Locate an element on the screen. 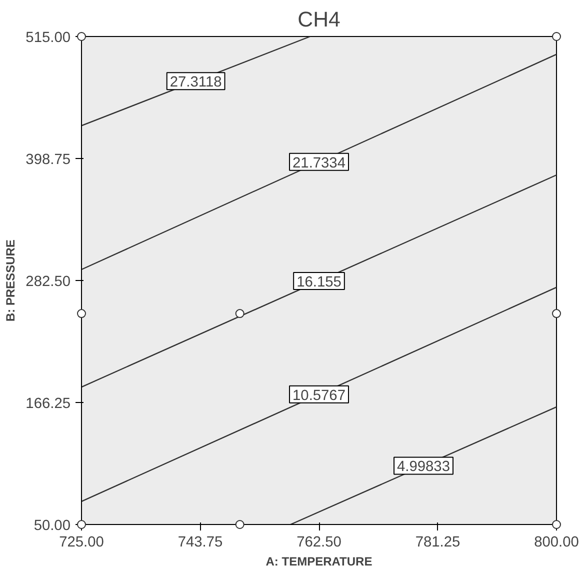 Image resolution: width=588 pixels, height=584 pixels. series-label: 10.5767 is located at coordinates (319, 396).